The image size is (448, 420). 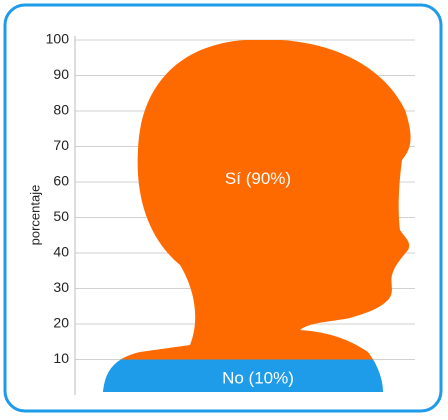 What do you see at coordinates (61, 358) in the screenshot?
I see `y-tick-label: 10` at bounding box center [61, 358].